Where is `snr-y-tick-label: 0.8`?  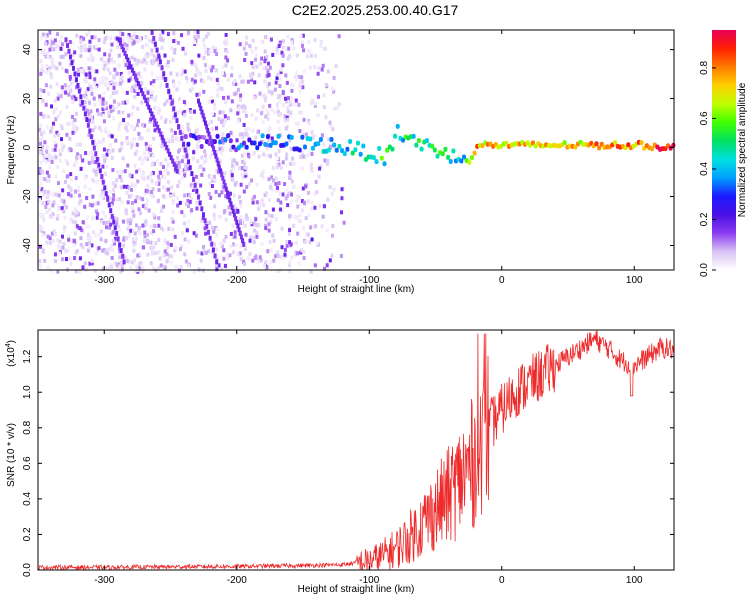
snr-y-tick-label: 0.8 is located at coordinates (27, 427).